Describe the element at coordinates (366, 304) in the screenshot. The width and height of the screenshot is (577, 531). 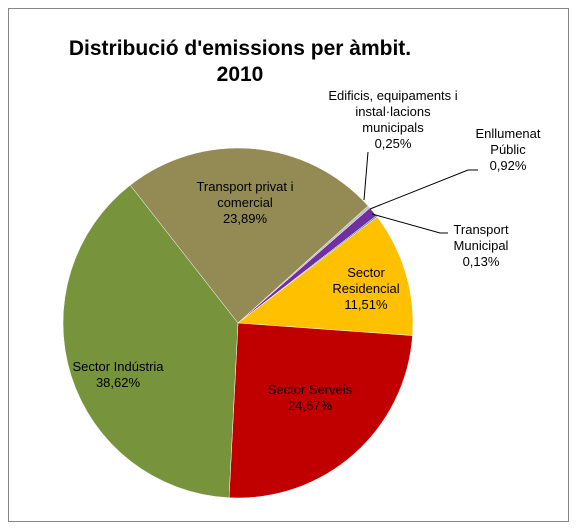
I see `slice-value: 11,51%` at that location.